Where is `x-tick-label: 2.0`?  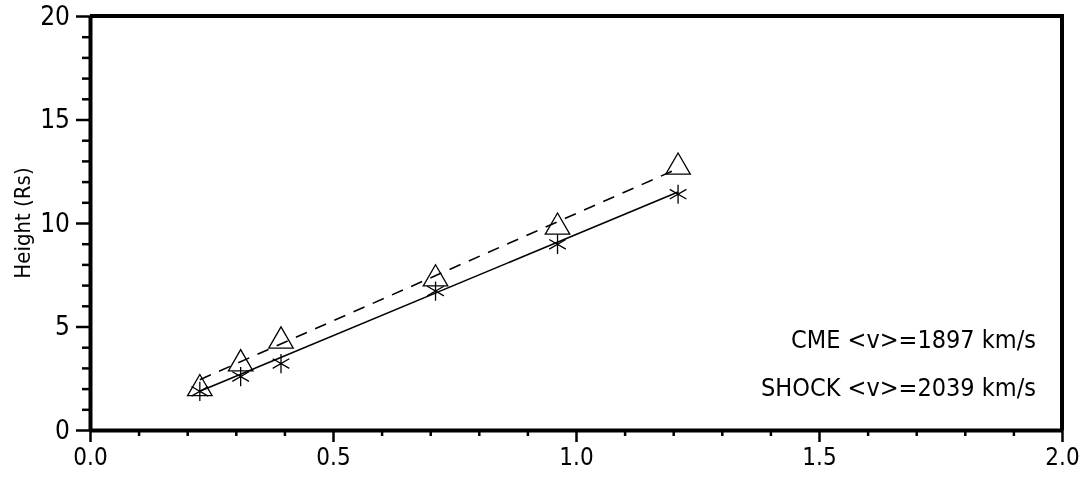 x-tick-label: 2.0 is located at coordinates (1062, 457).